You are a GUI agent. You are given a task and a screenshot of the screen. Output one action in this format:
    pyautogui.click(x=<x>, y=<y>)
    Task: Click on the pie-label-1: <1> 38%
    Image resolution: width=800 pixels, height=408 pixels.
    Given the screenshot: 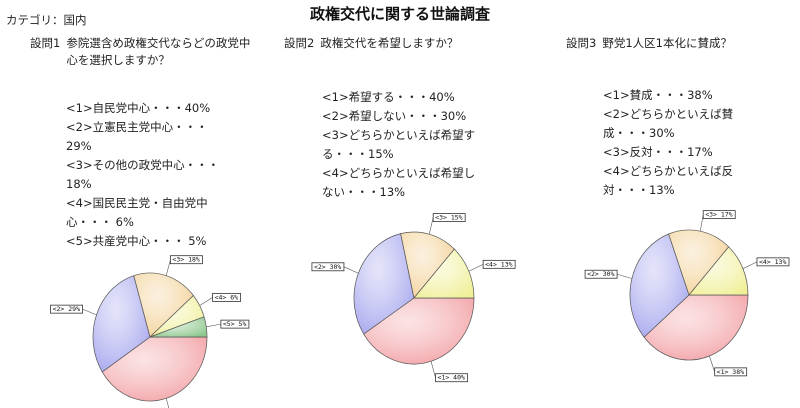 What is the action you would take?
    pyautogui.click(x=728, y=366)
    